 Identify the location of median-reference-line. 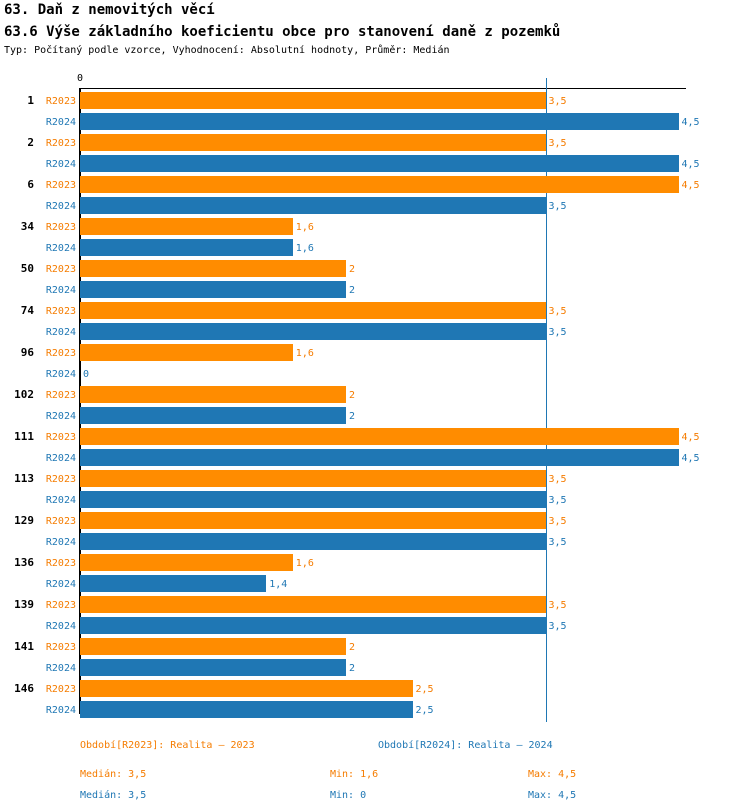
(546, 400).